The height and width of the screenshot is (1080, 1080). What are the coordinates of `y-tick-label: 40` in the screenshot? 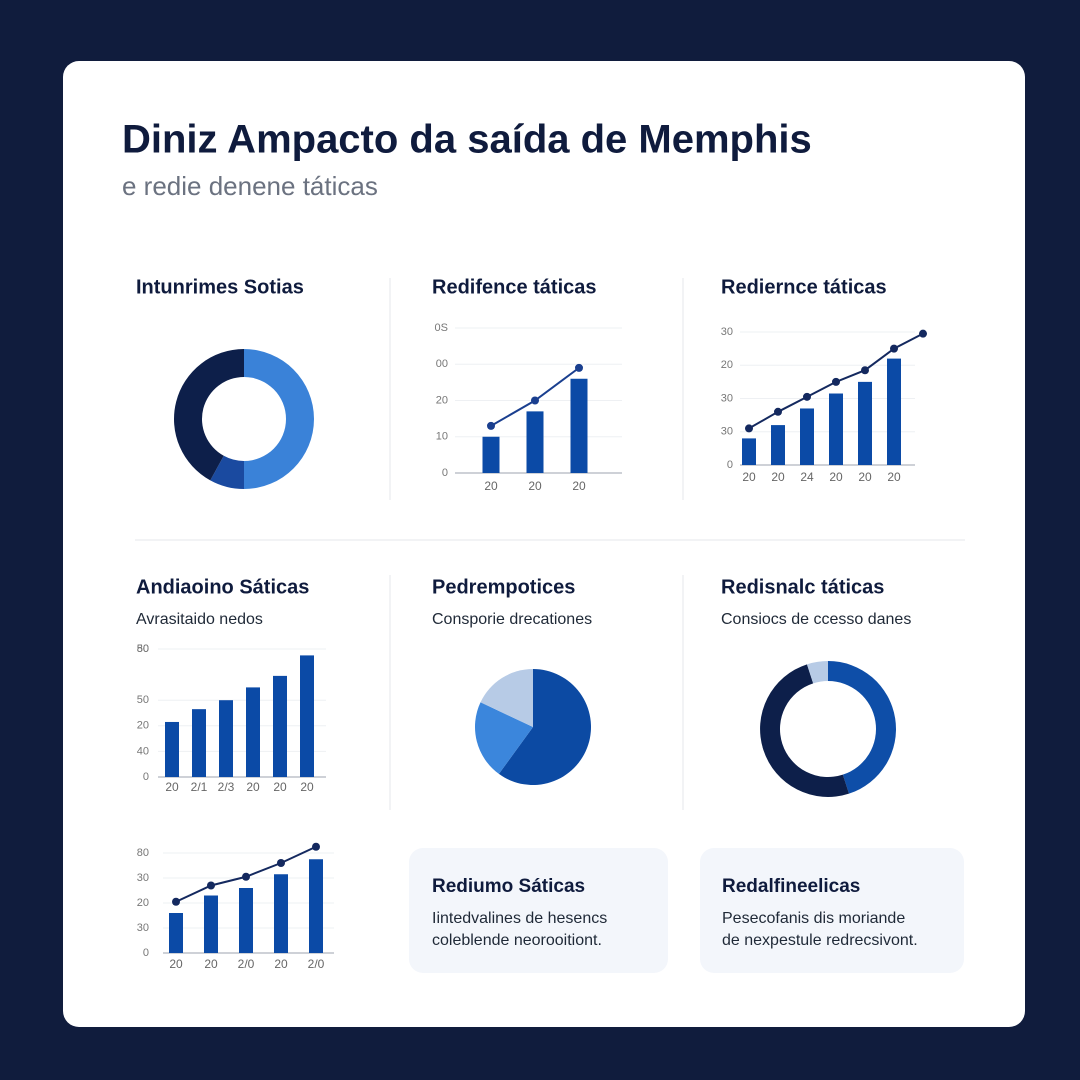 It's located at (143, 751).